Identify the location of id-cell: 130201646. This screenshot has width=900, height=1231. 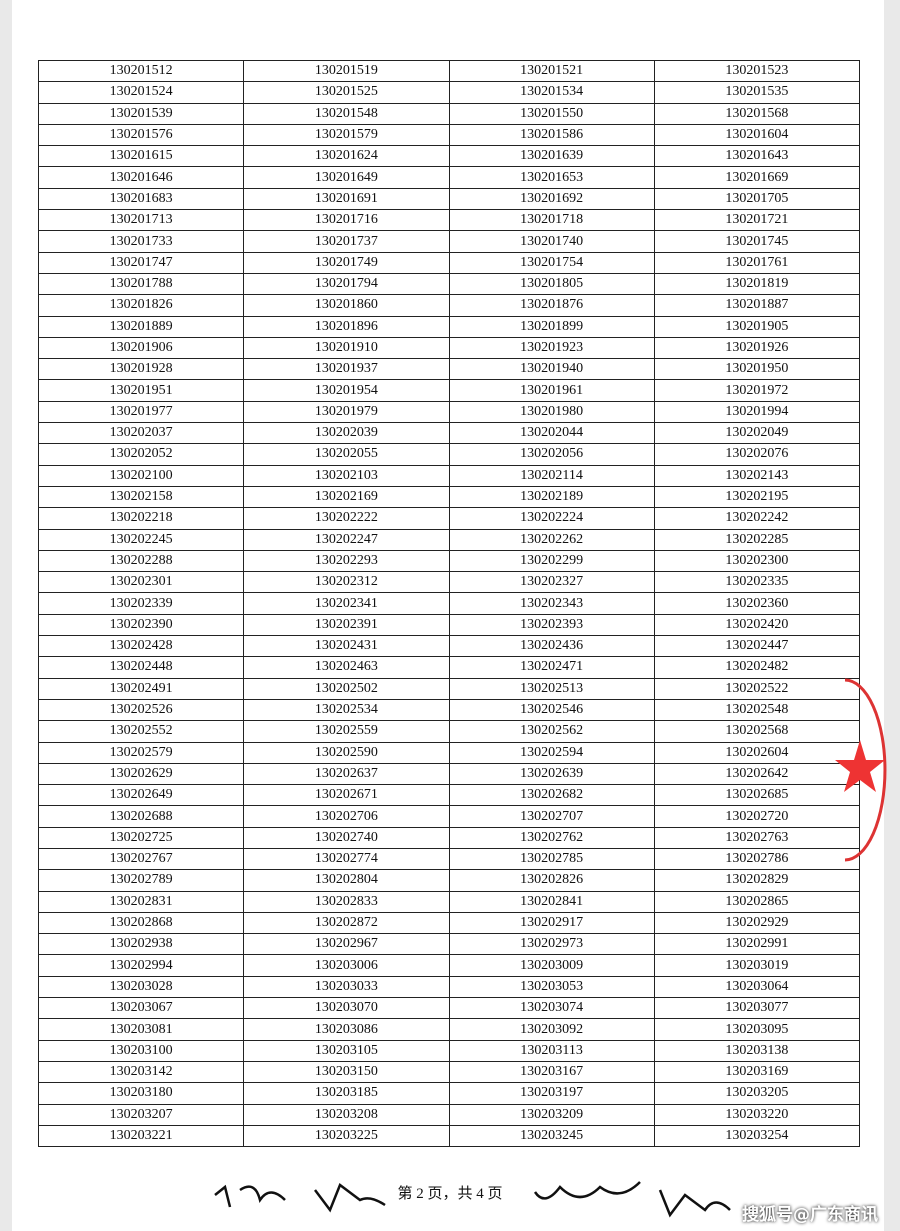
(141, 177).